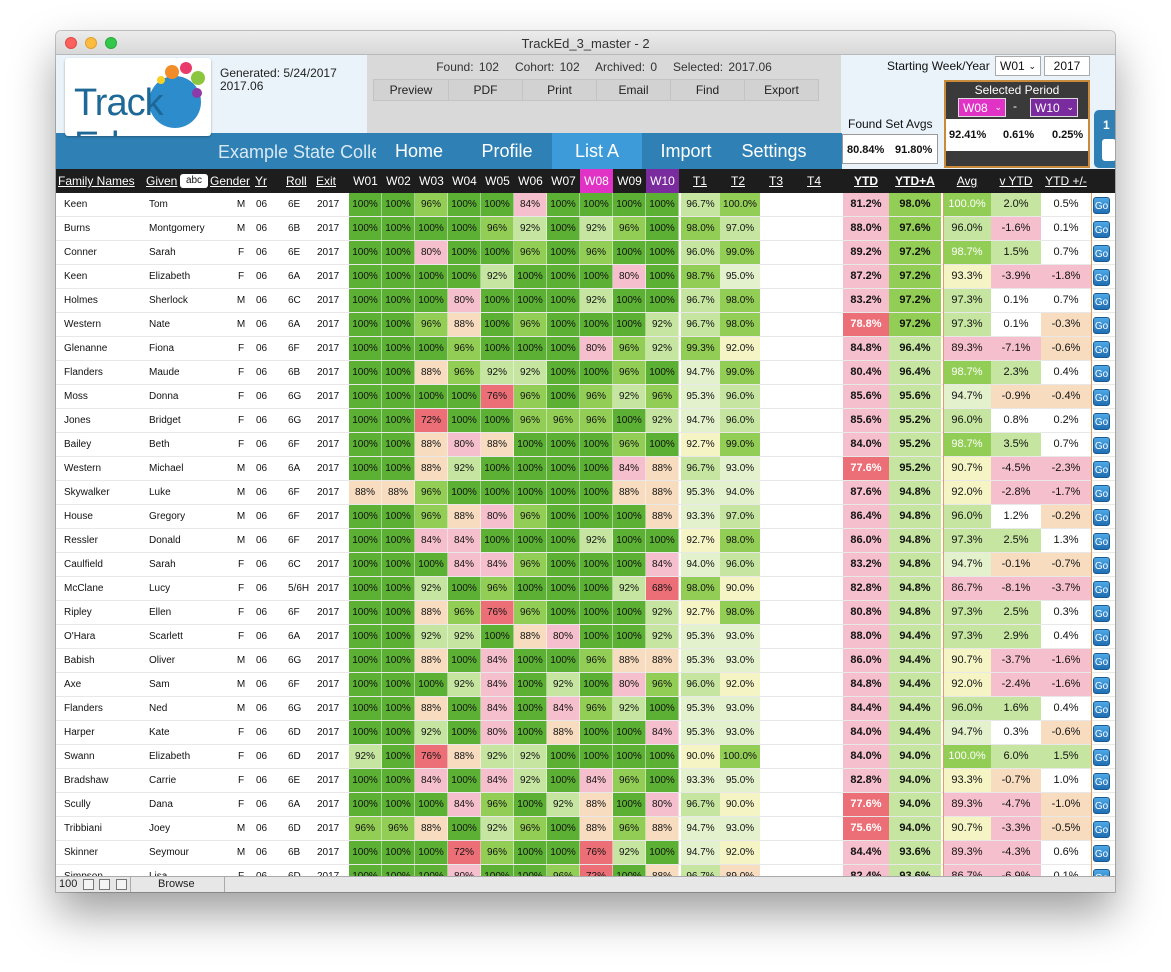 The image size is (1171, 972). Describe the element at coordinates (866, 540) in the screenshot. I see `ytd-cell: 86.0%` at that location.